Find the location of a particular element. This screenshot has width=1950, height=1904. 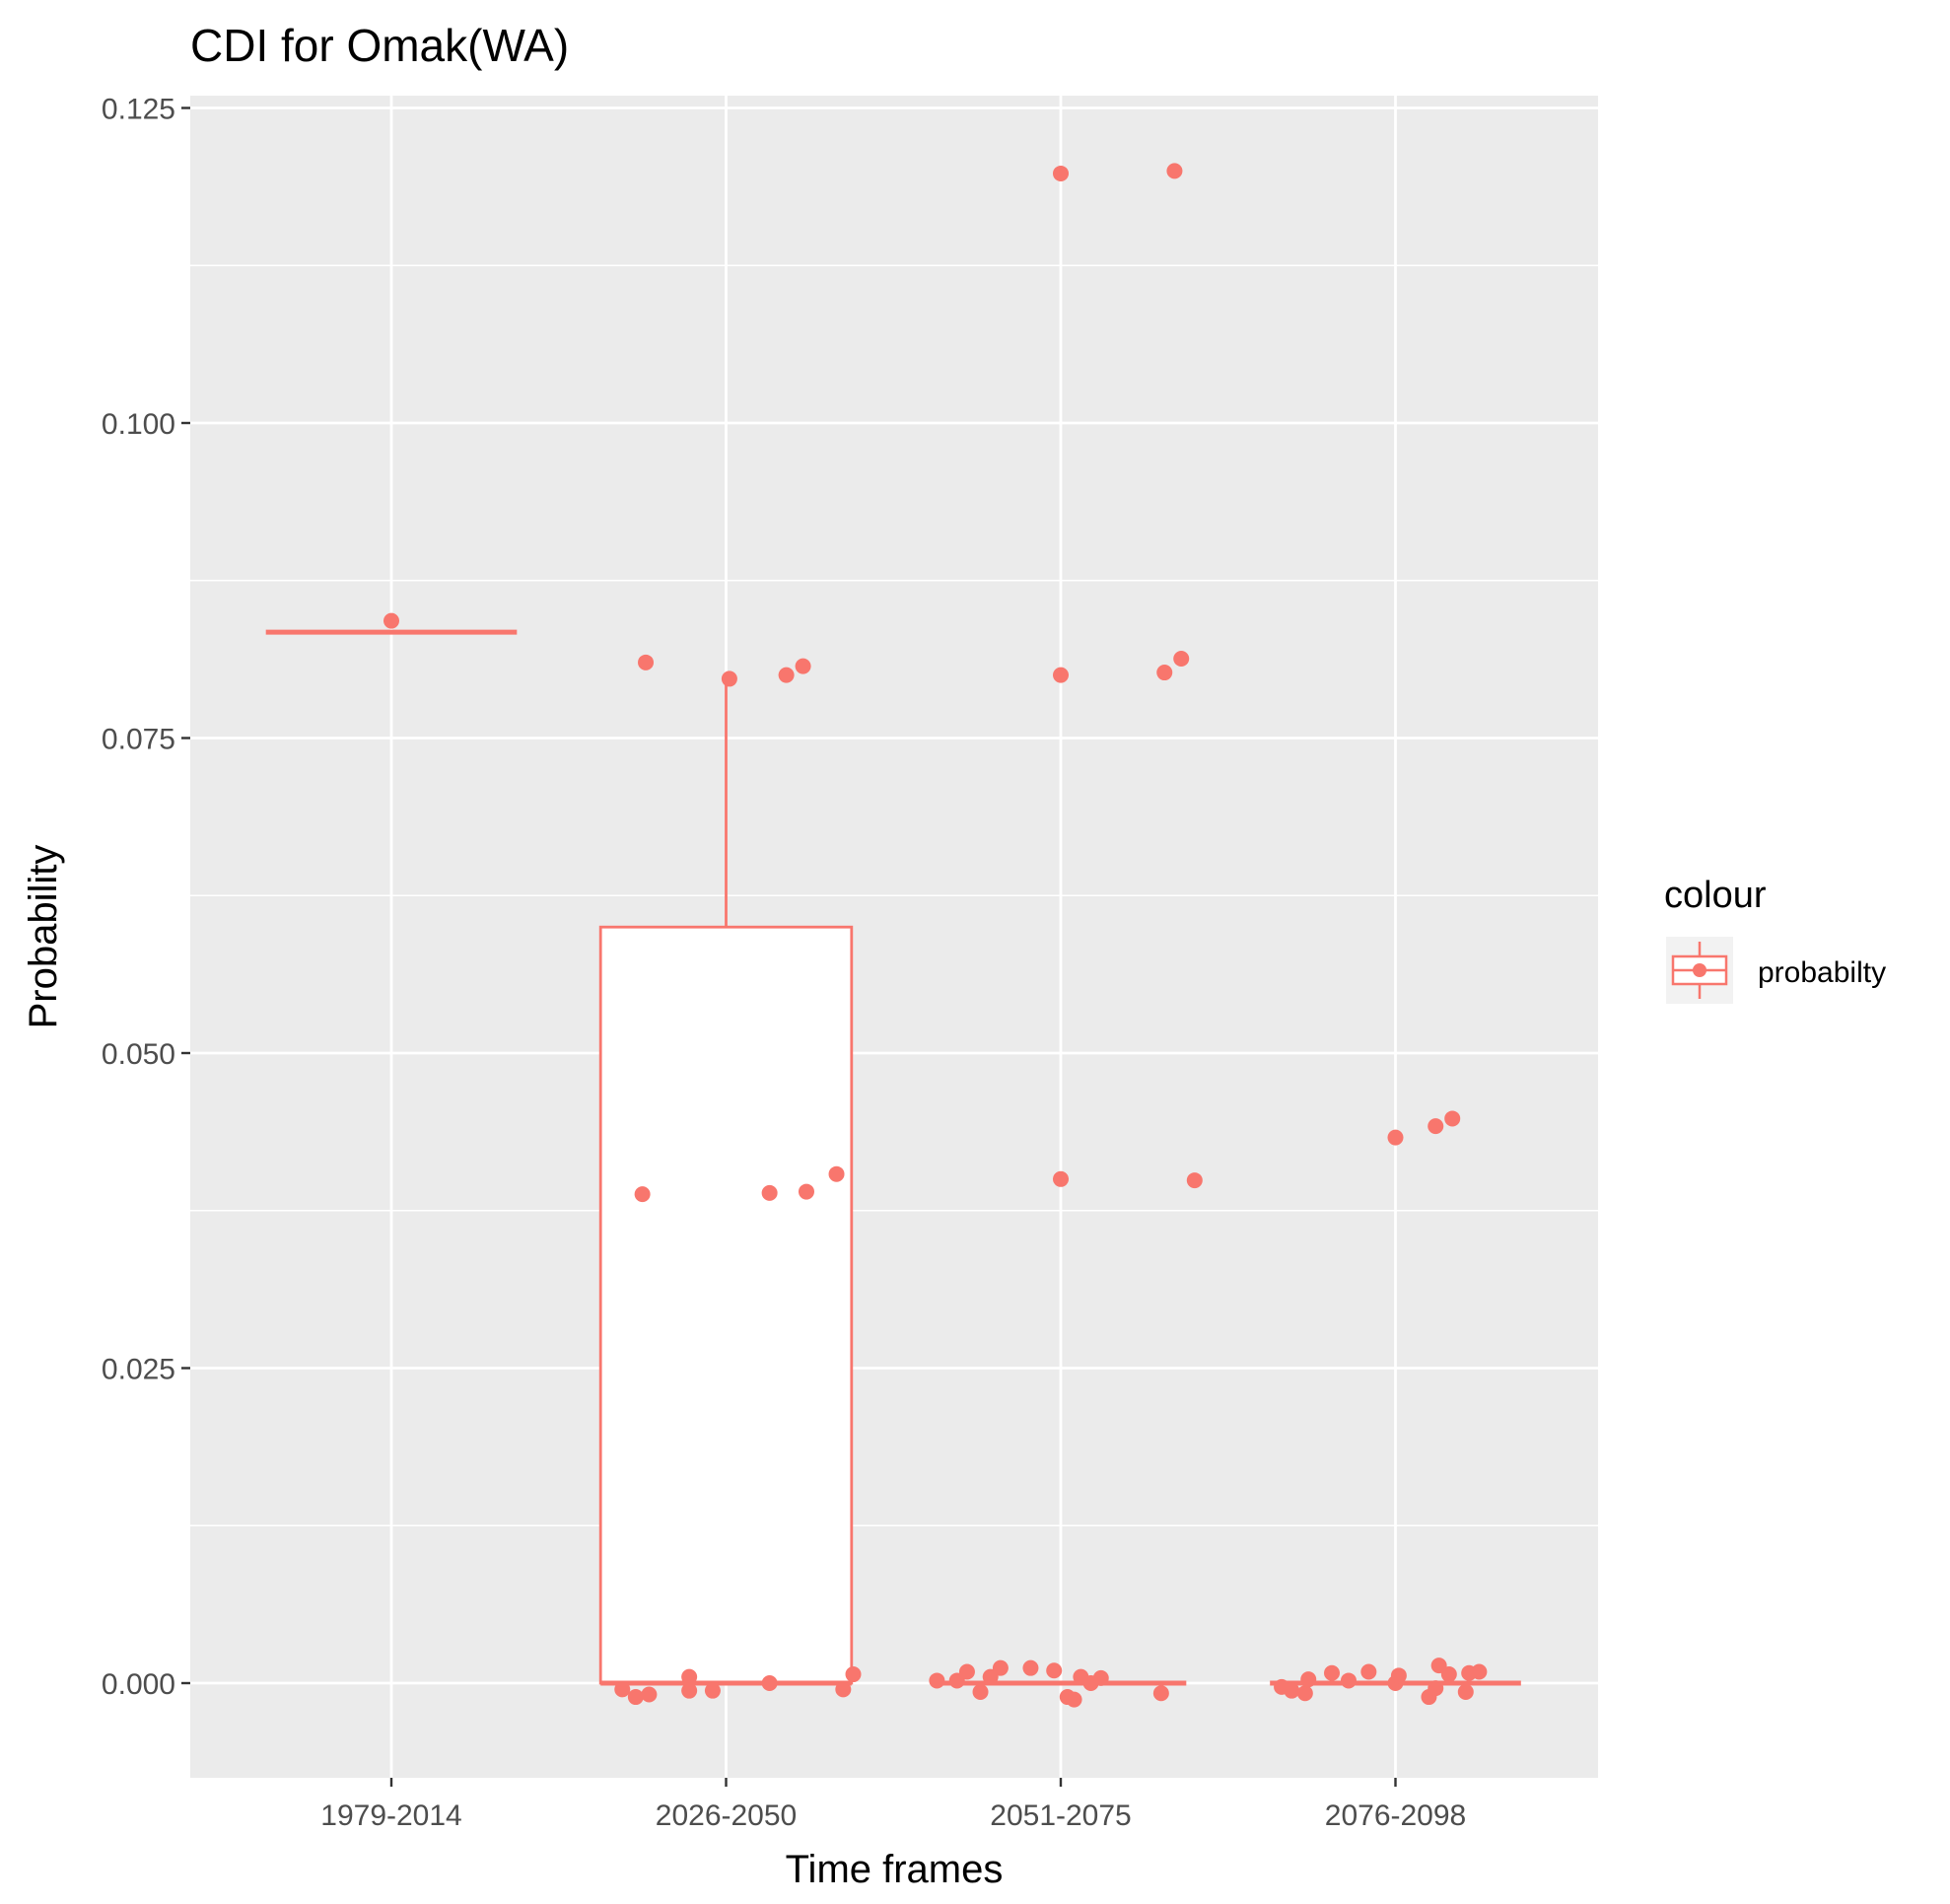

y-tick-label: 0.125 is located at coordinates (138, 110).